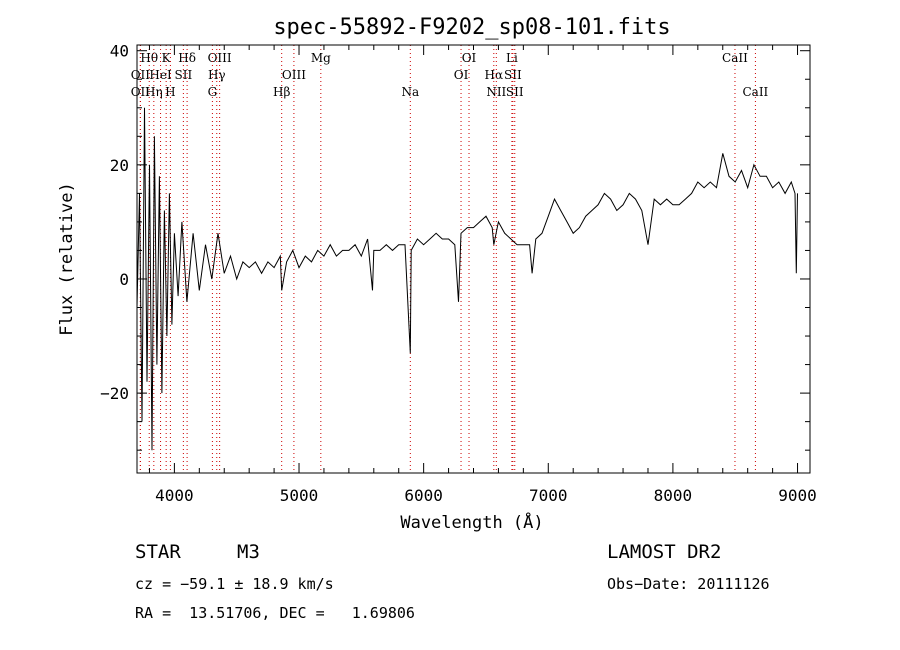  I want to click on coordinates: RA = 13.51706, DEC = 1.69806, so click(275, 613).